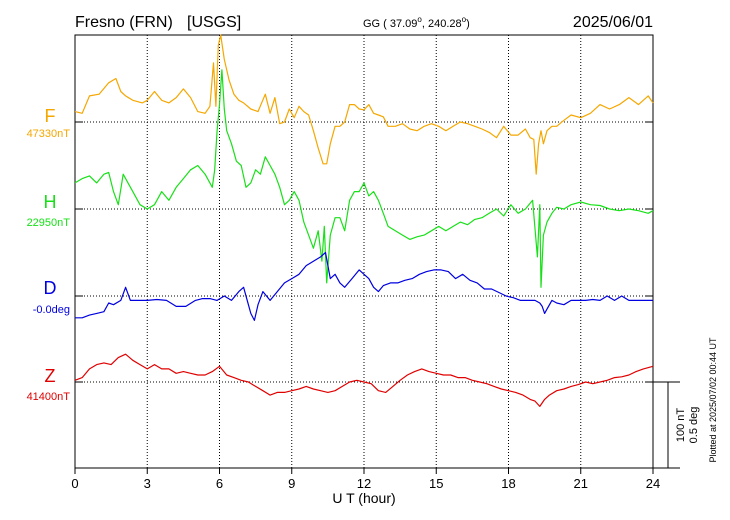 The height and width of the screenshot is (520, 730). What do you see at coordinates (50, 288) in the screenshot?
I see `series-name-d: D` at bounding box center [50, 288].